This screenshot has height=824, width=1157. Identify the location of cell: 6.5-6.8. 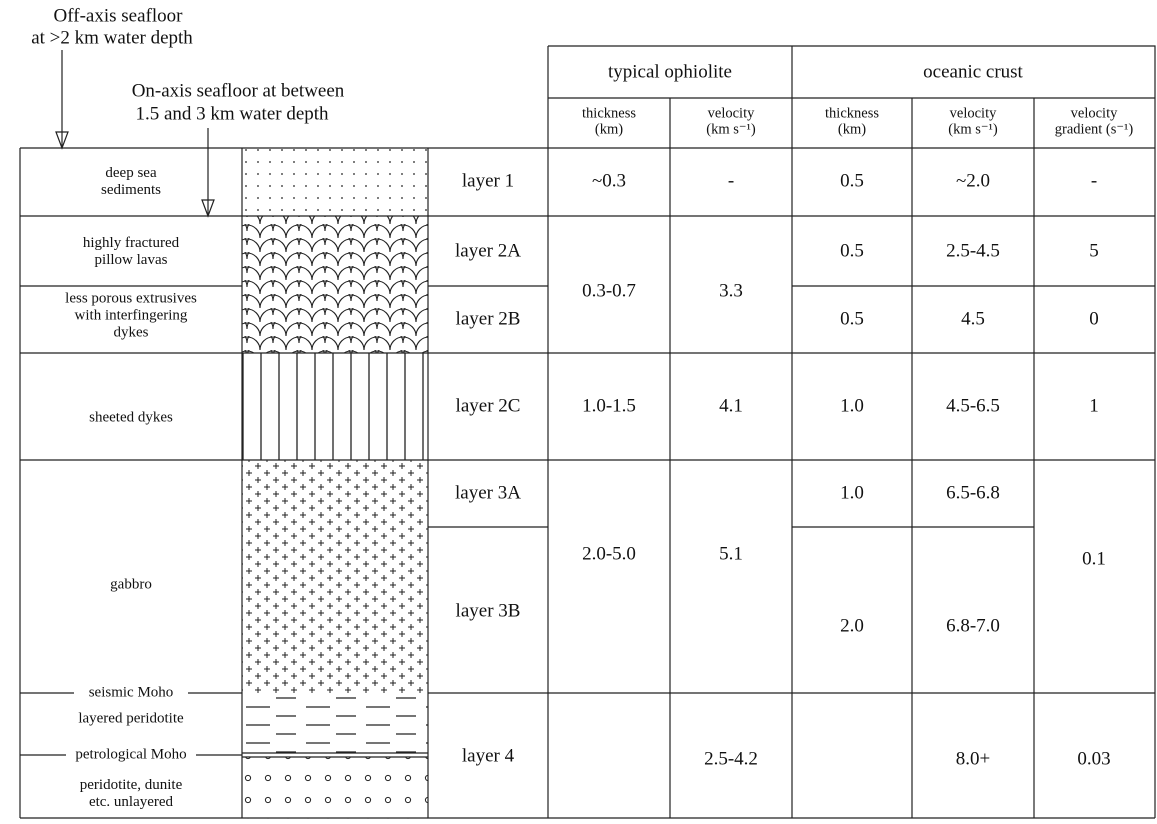
(973, 492).